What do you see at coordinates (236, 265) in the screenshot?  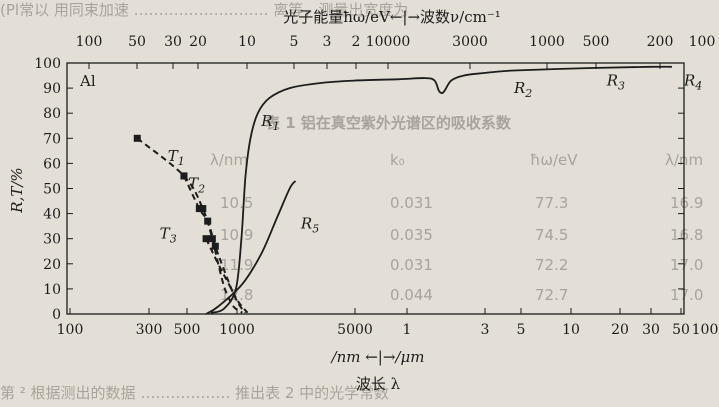 I see `bg-cell: 11.9` at bounding box center [236, 265].